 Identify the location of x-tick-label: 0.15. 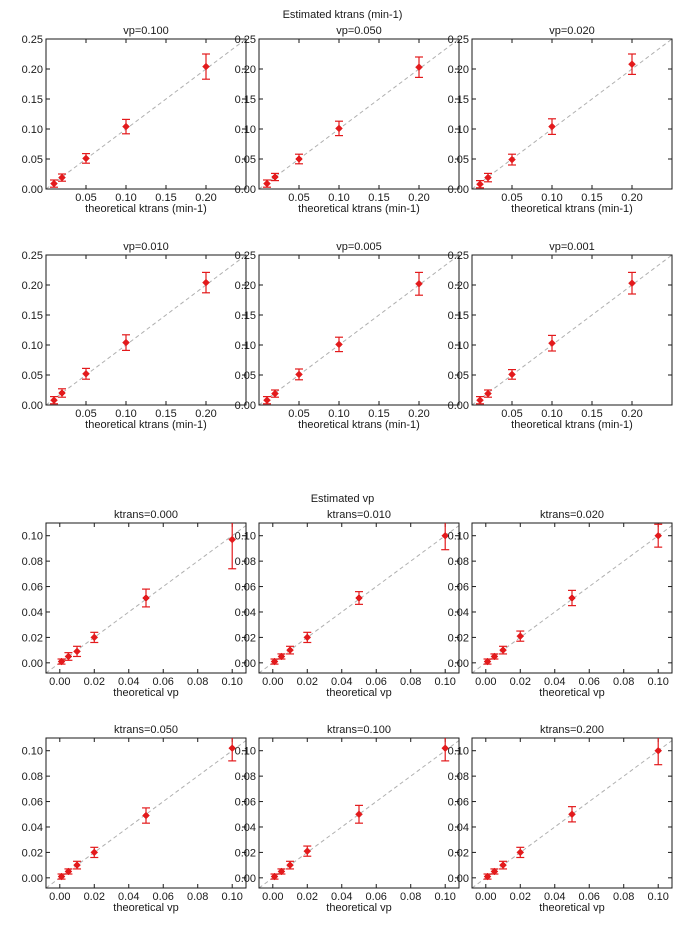
(378, 414).